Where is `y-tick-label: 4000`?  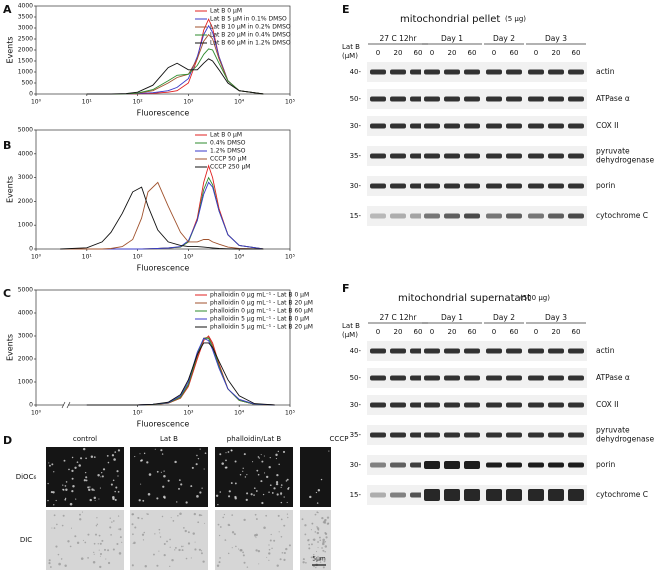 y-tick-label: 4000 is located at coordinates (25, 153).